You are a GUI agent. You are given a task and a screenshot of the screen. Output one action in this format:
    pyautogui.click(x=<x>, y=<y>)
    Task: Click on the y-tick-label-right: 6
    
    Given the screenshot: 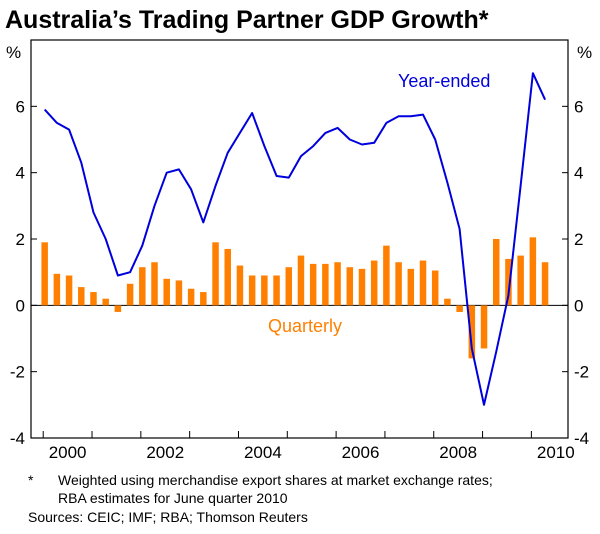 What is the action you would take?
    pyautogui.click(x=578, y=106)
    